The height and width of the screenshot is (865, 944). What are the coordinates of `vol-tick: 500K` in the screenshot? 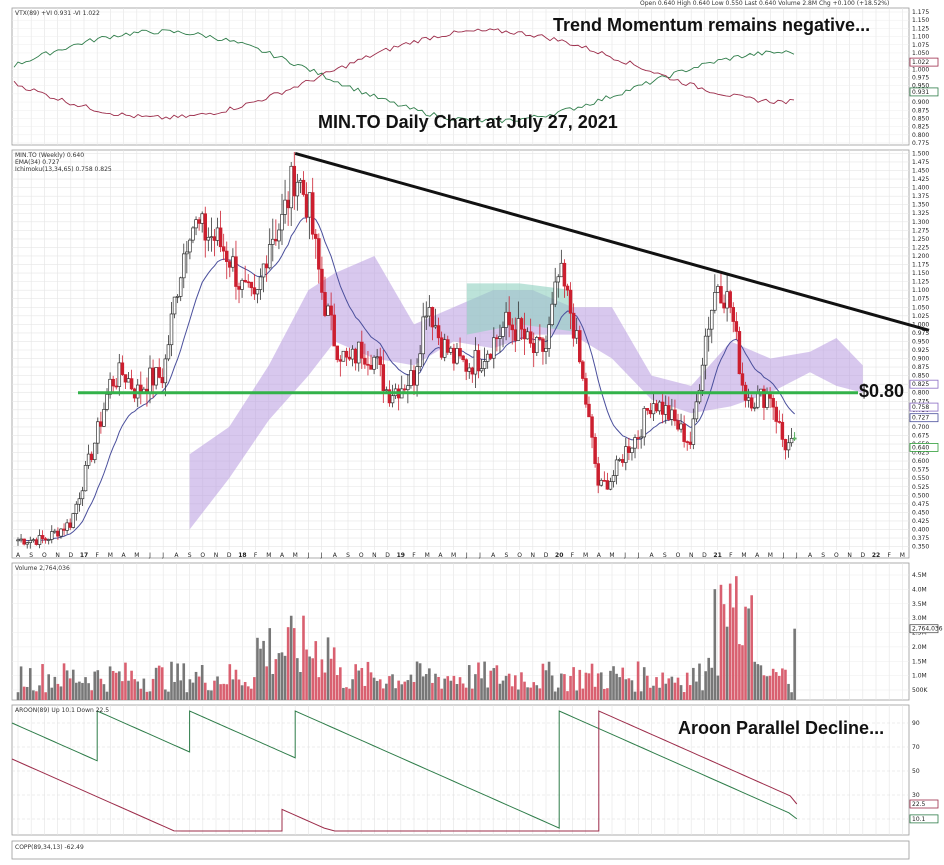 It's located at (920, 690).